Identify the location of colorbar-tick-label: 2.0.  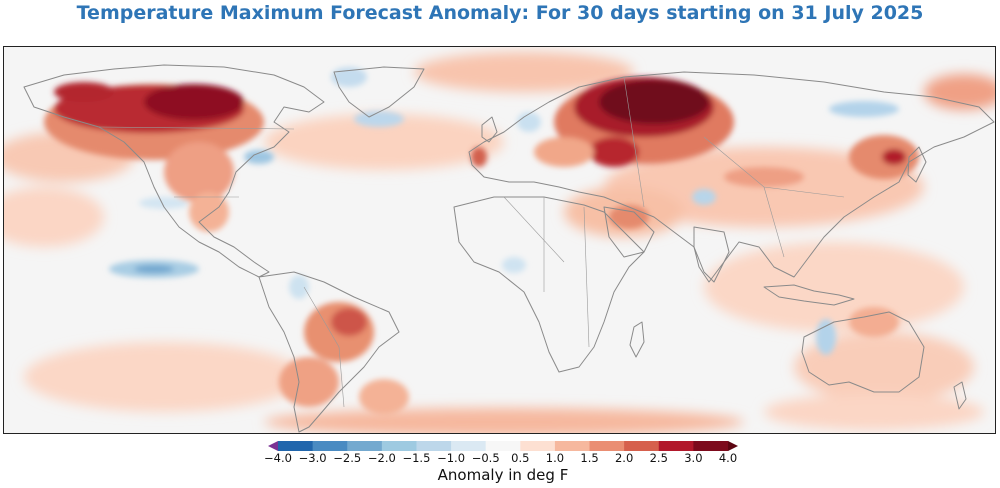
(624, 458).